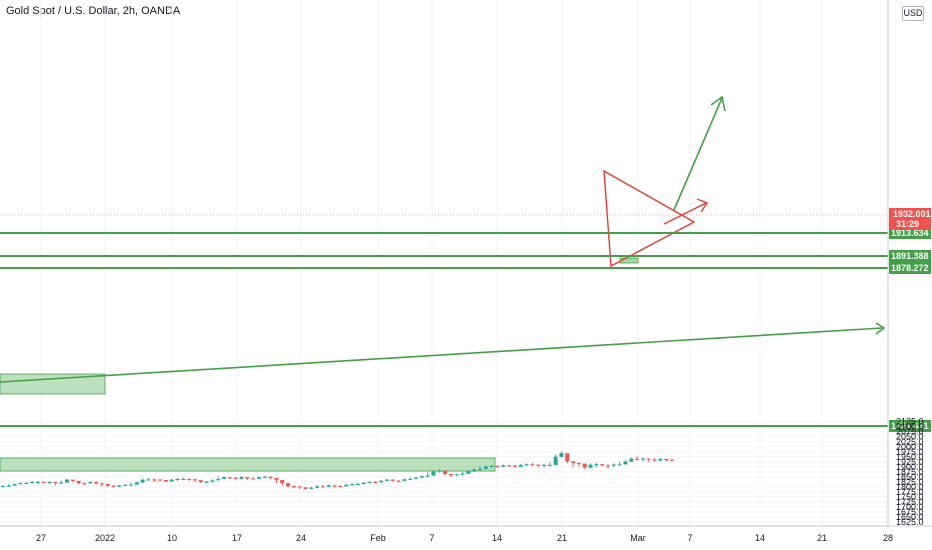 This screenshot has width=932, height=550. Describe the element at coordinates (441, 355) in the screenshot. I see `rising-trend-line` at that location.